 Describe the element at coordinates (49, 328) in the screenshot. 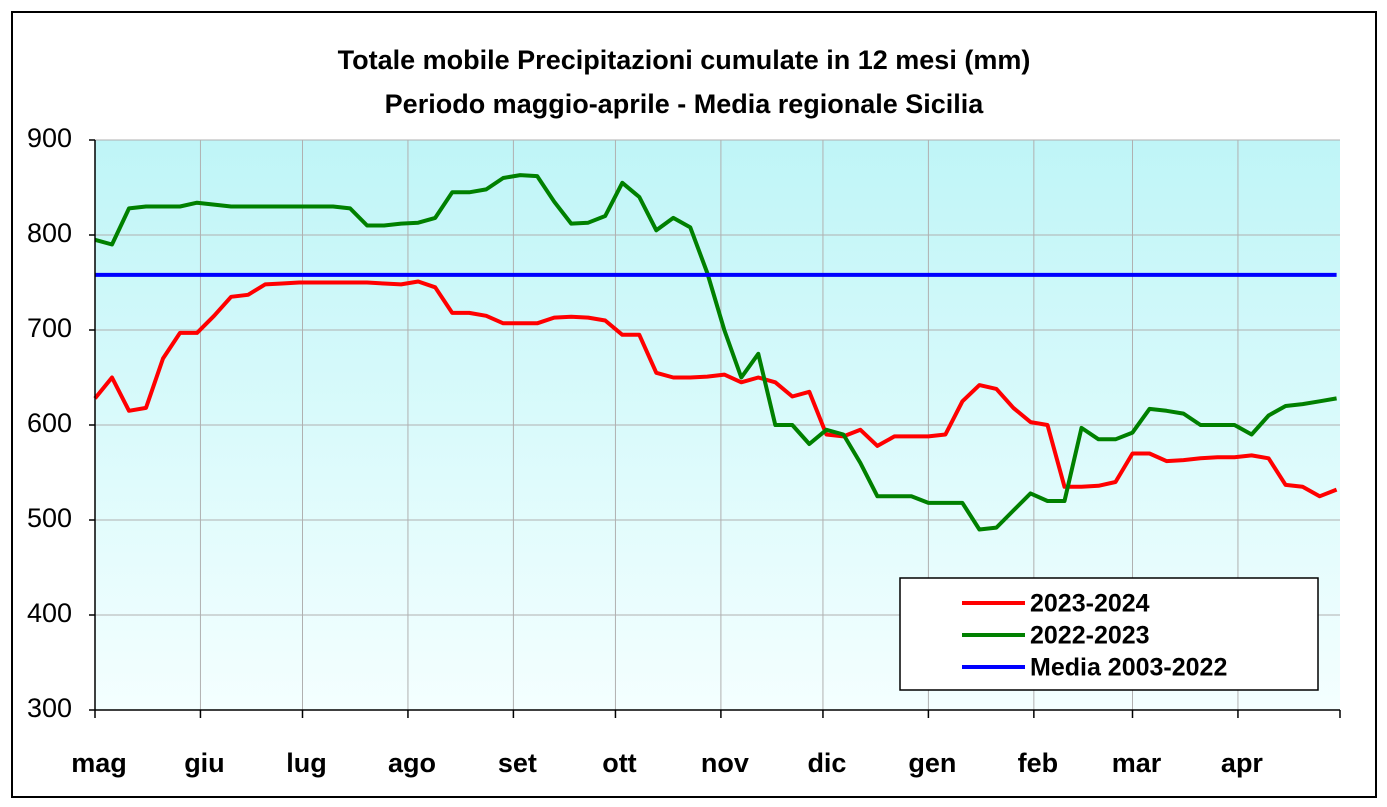

I see `y-tick-label: 700` at that location.